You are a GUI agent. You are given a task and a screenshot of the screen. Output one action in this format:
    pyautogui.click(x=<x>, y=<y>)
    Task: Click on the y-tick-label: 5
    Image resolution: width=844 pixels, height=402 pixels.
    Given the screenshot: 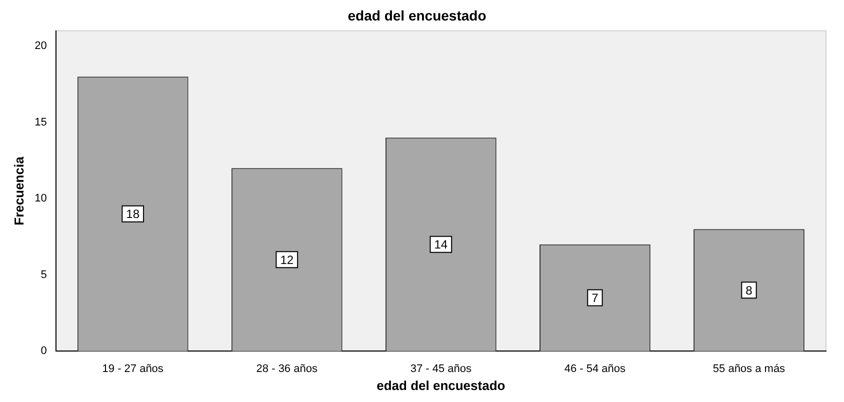 What is the action you would take?
    pyautogui.click(x=43, y=274)
    